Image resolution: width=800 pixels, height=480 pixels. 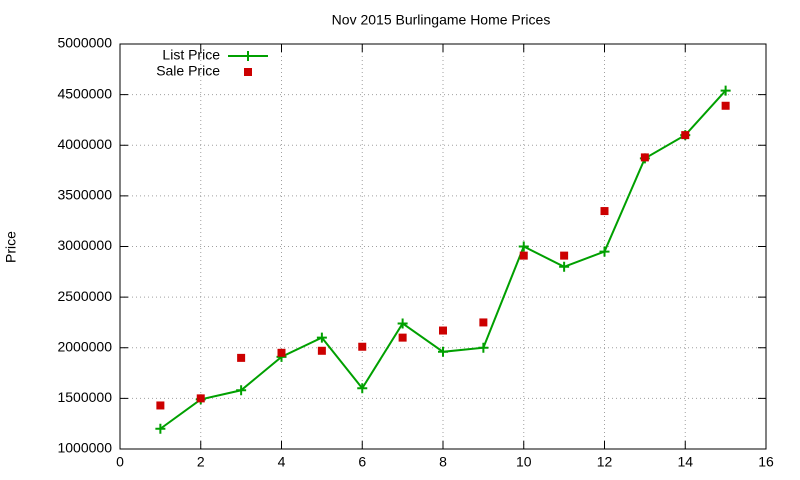 What do you see at coordinates (84, 195) in the screenshot?
I see `y-tick-label: 3500000` at bounding box center [84, 195].